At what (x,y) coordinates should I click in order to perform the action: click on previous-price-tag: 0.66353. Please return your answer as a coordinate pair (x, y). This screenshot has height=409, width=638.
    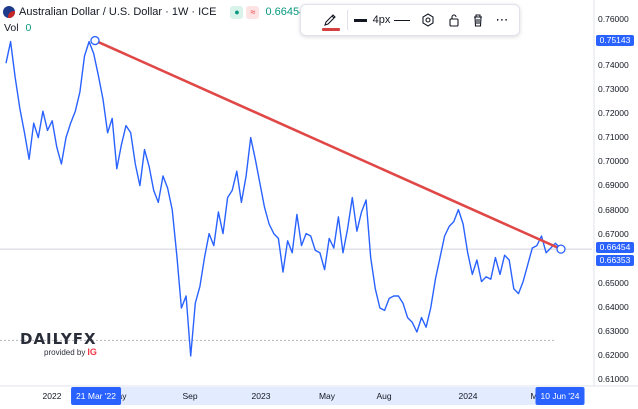
    Looking at the image, I should click on (615, 260).